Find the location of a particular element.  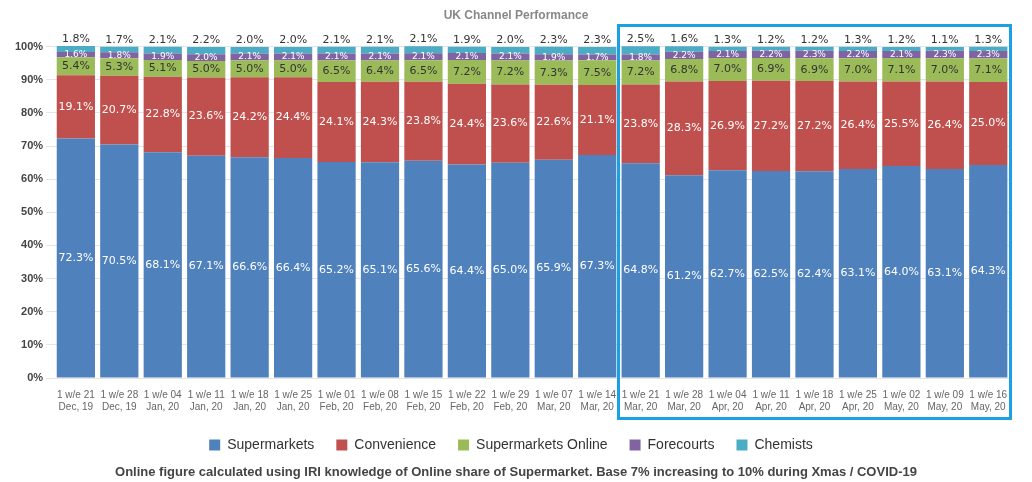

y-tick-label: 50% is located at coordinates (32, 211).